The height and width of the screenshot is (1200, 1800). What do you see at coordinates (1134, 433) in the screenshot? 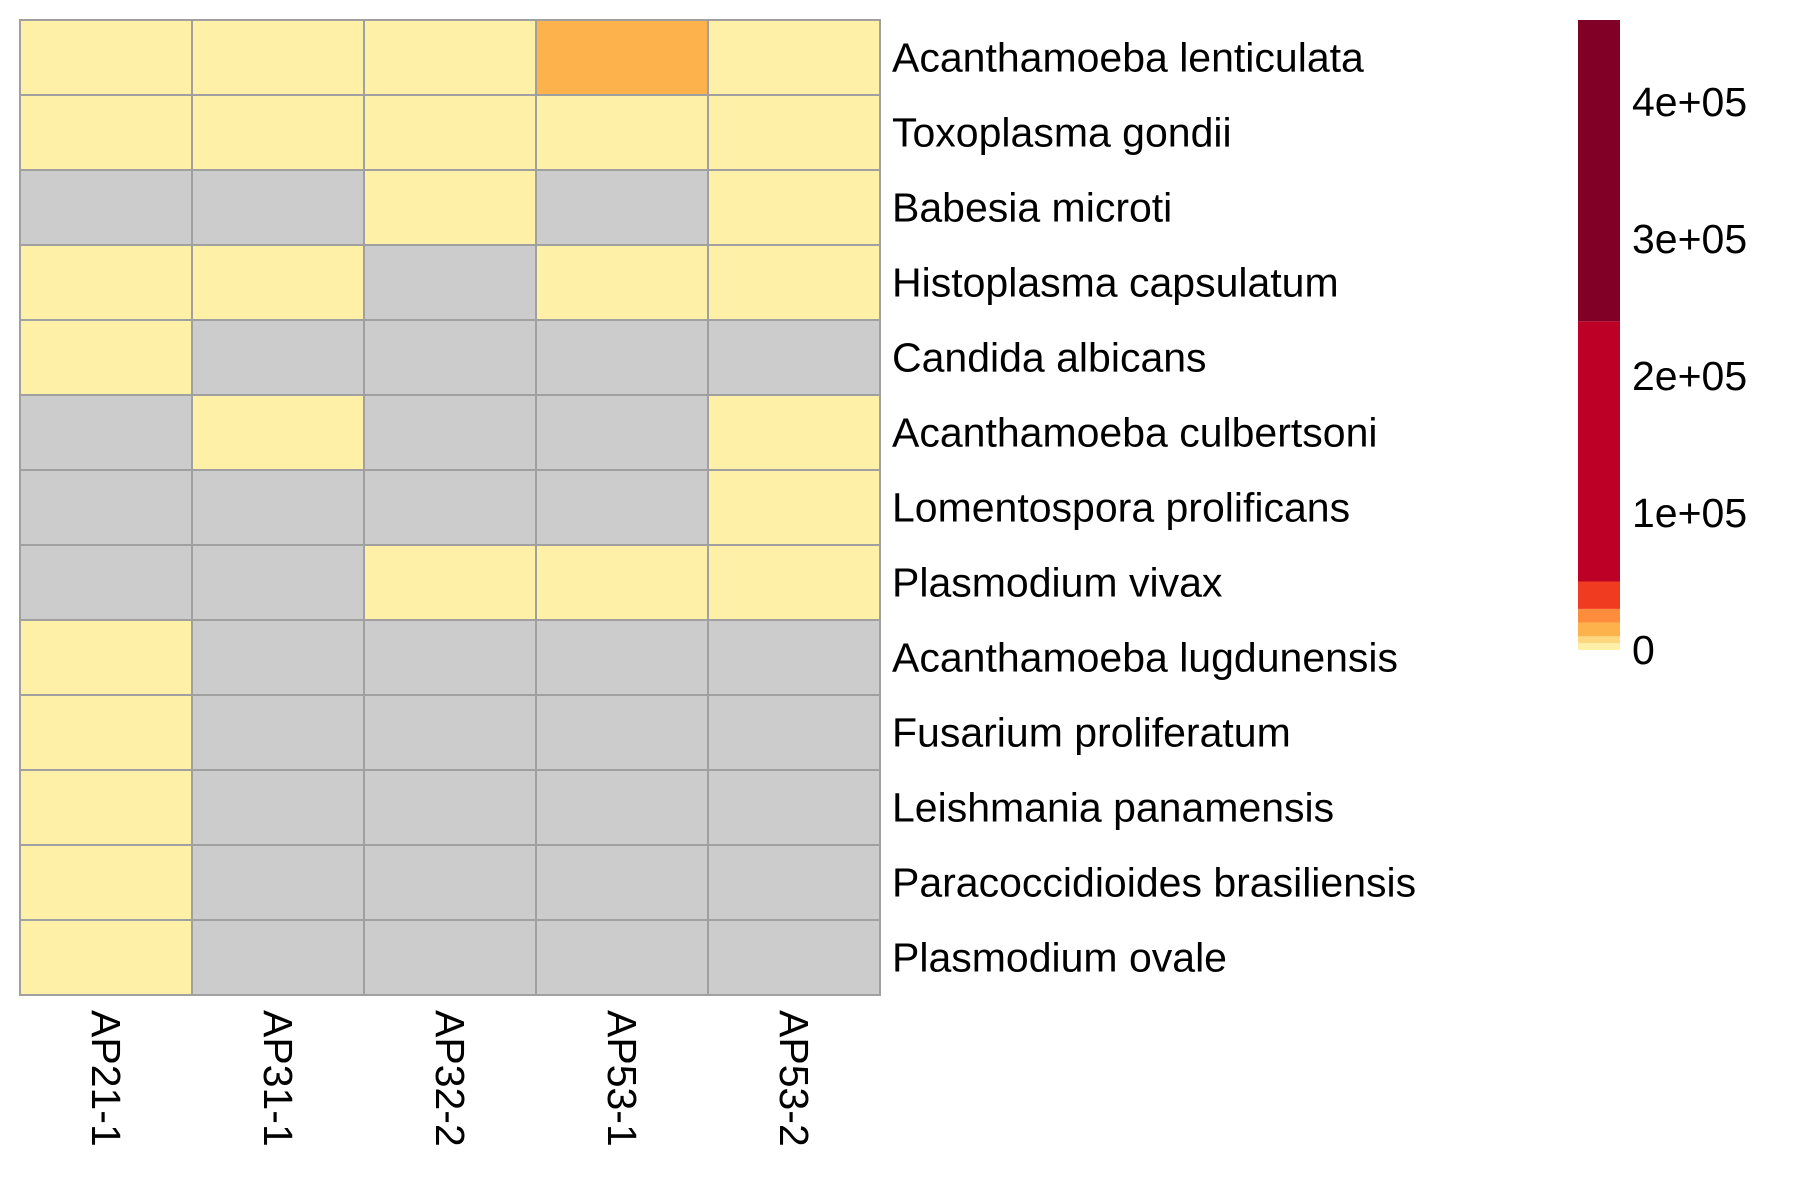
I see `row-label: Acanthamoeba culbertsoni` at bounding box center [1134, 433].